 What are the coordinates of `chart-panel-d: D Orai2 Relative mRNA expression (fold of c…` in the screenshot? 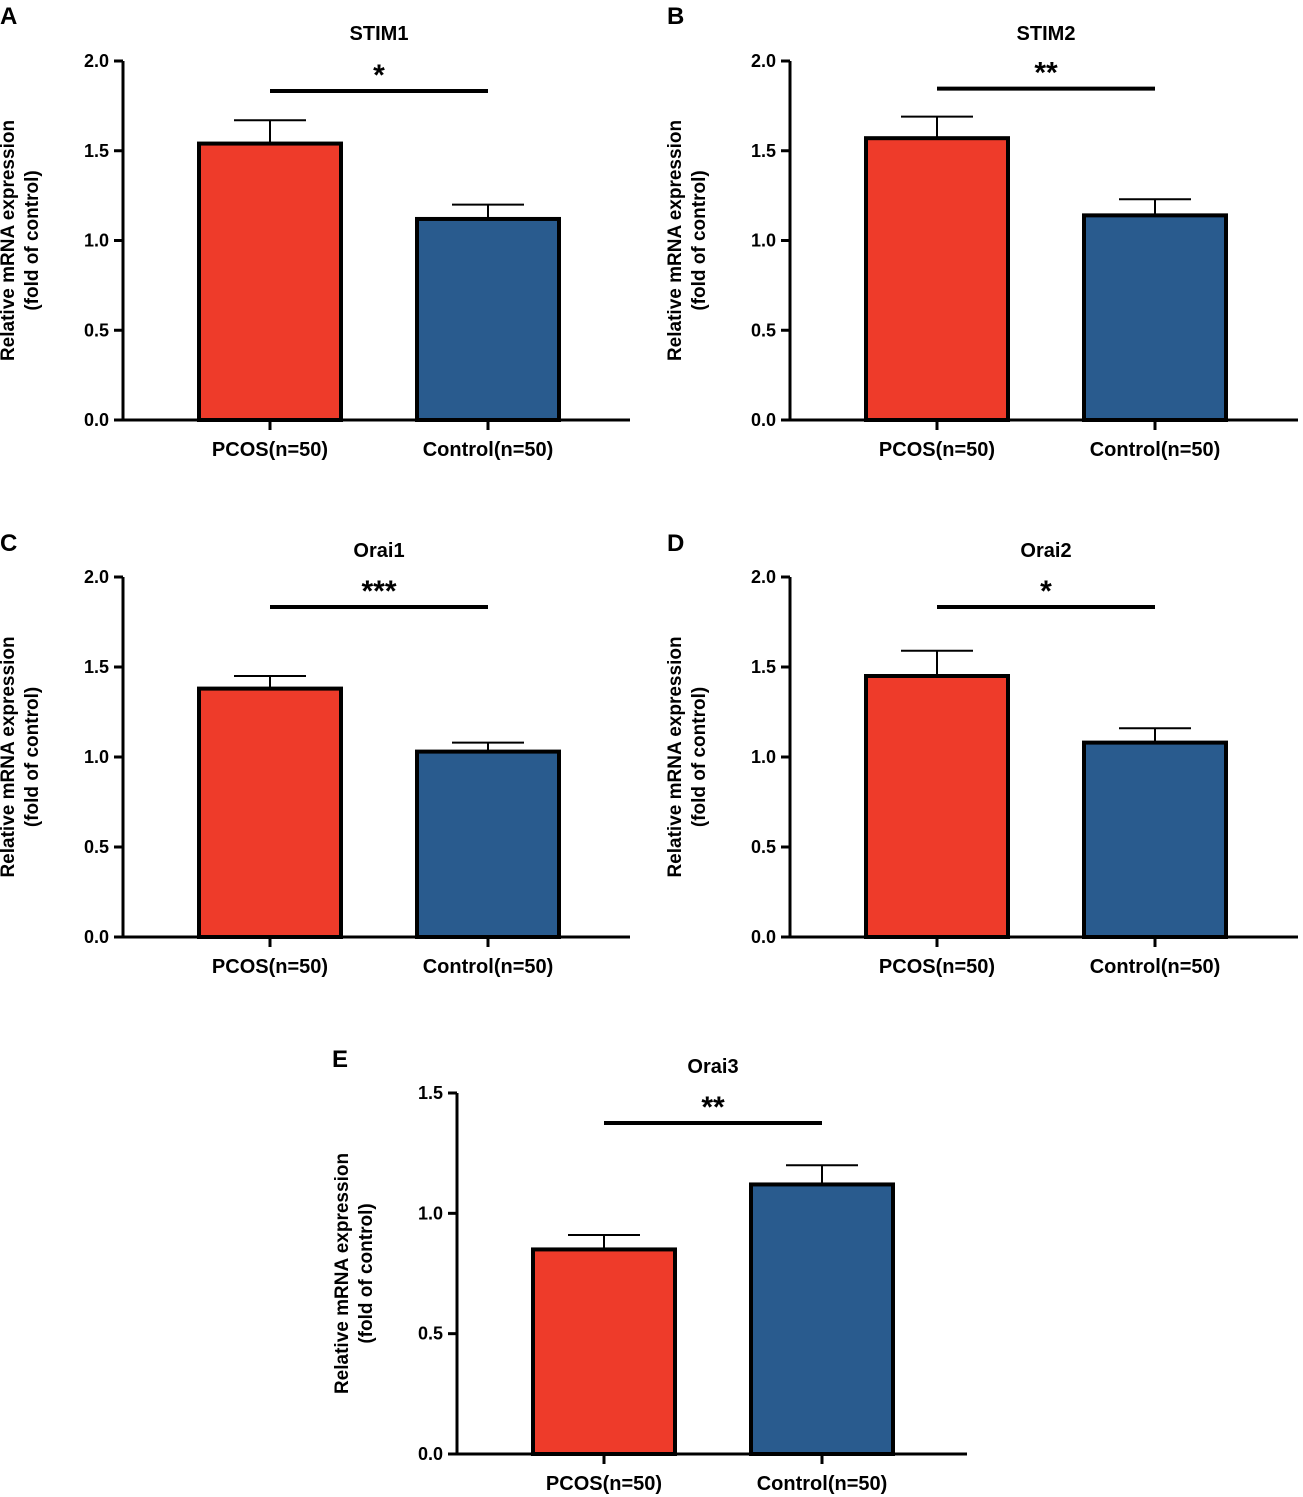 It's located at (981, 754).